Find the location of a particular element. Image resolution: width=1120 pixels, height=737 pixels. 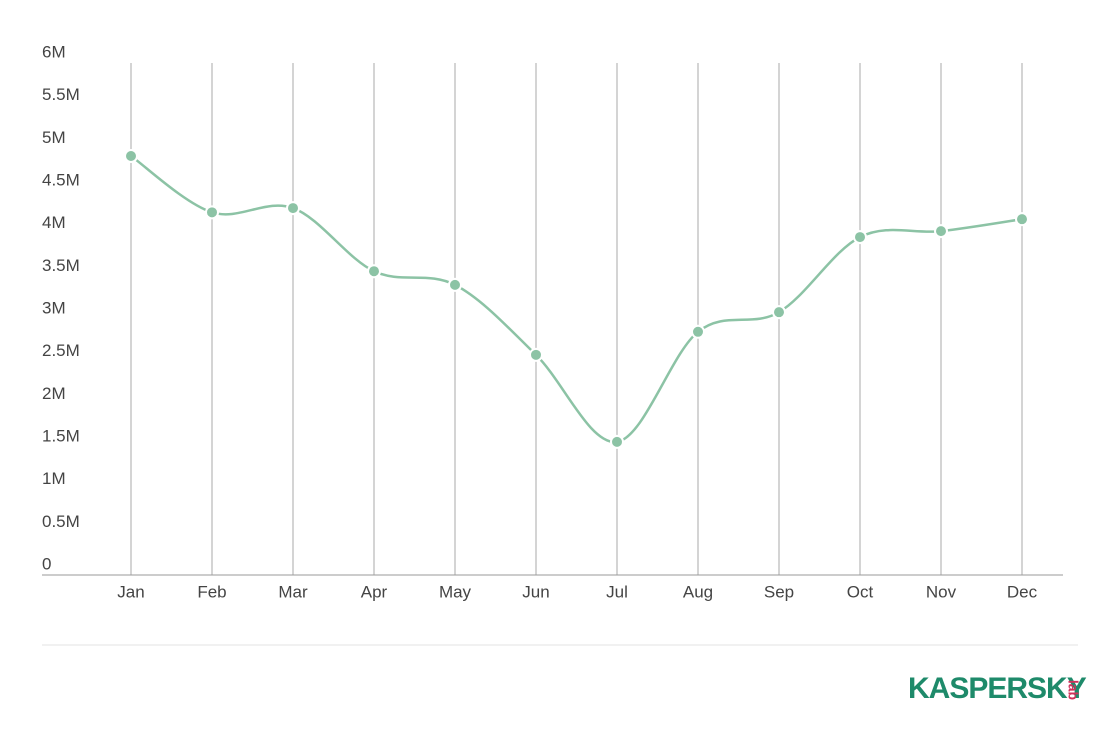

x-tick-label: Sep is located at coordinates (779, 591).